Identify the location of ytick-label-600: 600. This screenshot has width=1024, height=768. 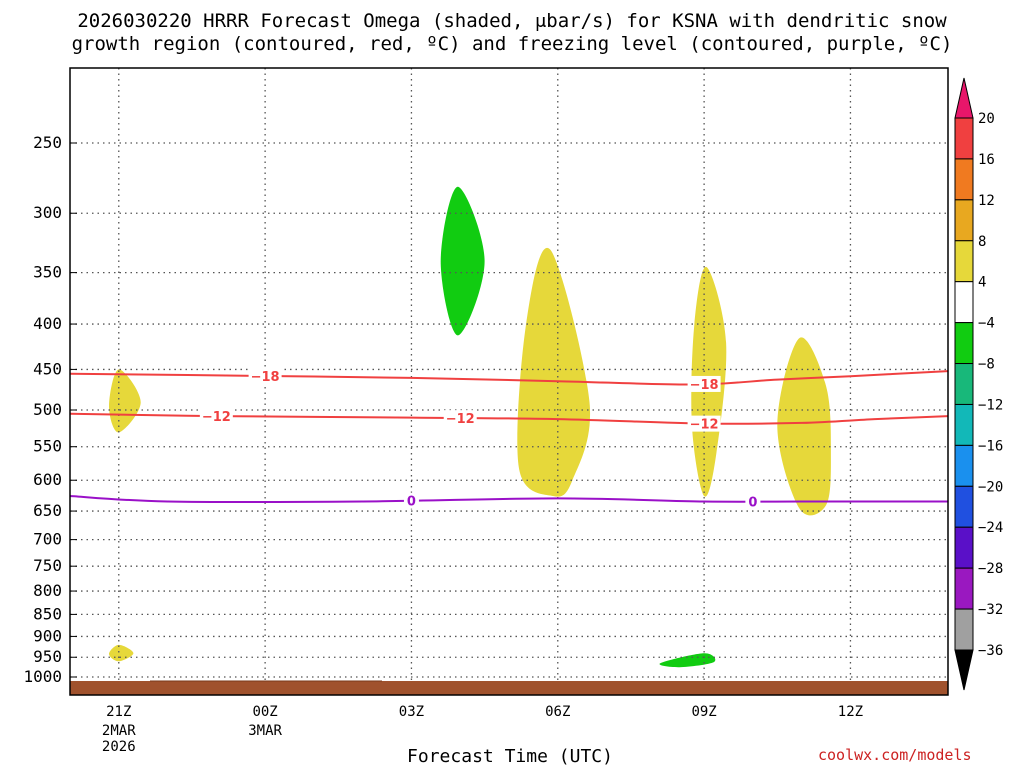
(47, 479).